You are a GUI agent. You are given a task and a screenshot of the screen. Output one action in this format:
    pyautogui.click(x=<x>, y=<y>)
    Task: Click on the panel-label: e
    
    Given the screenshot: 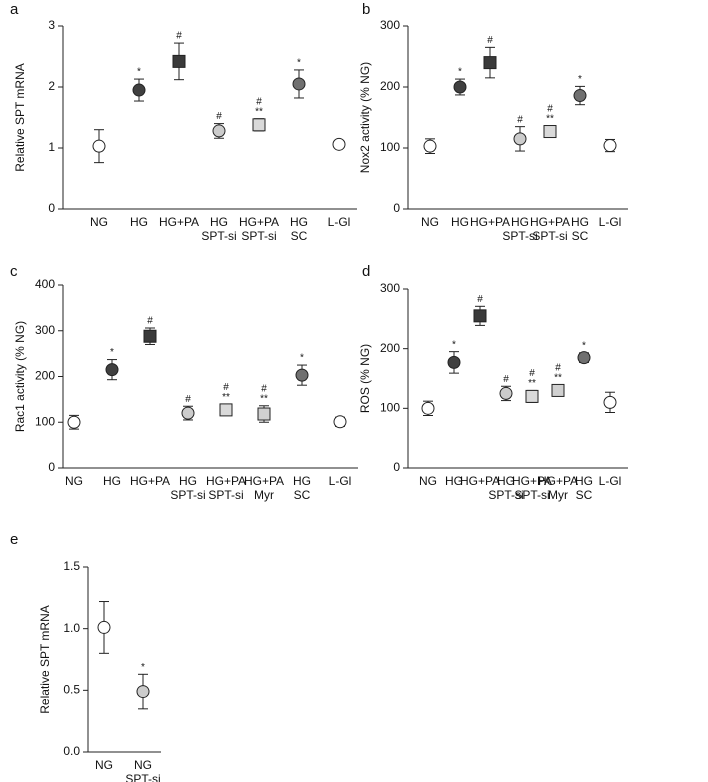 What is the action you would take?
    pyautogui.click(x=14, y=539)
    